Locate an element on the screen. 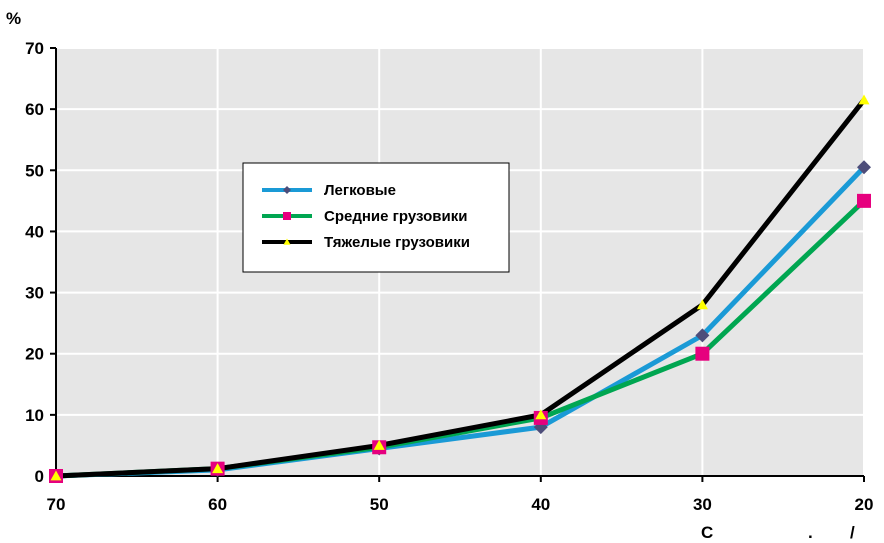 This screenshot has height=543, width=884. y-tick-label: 50 is located at coordinates (34, 170).